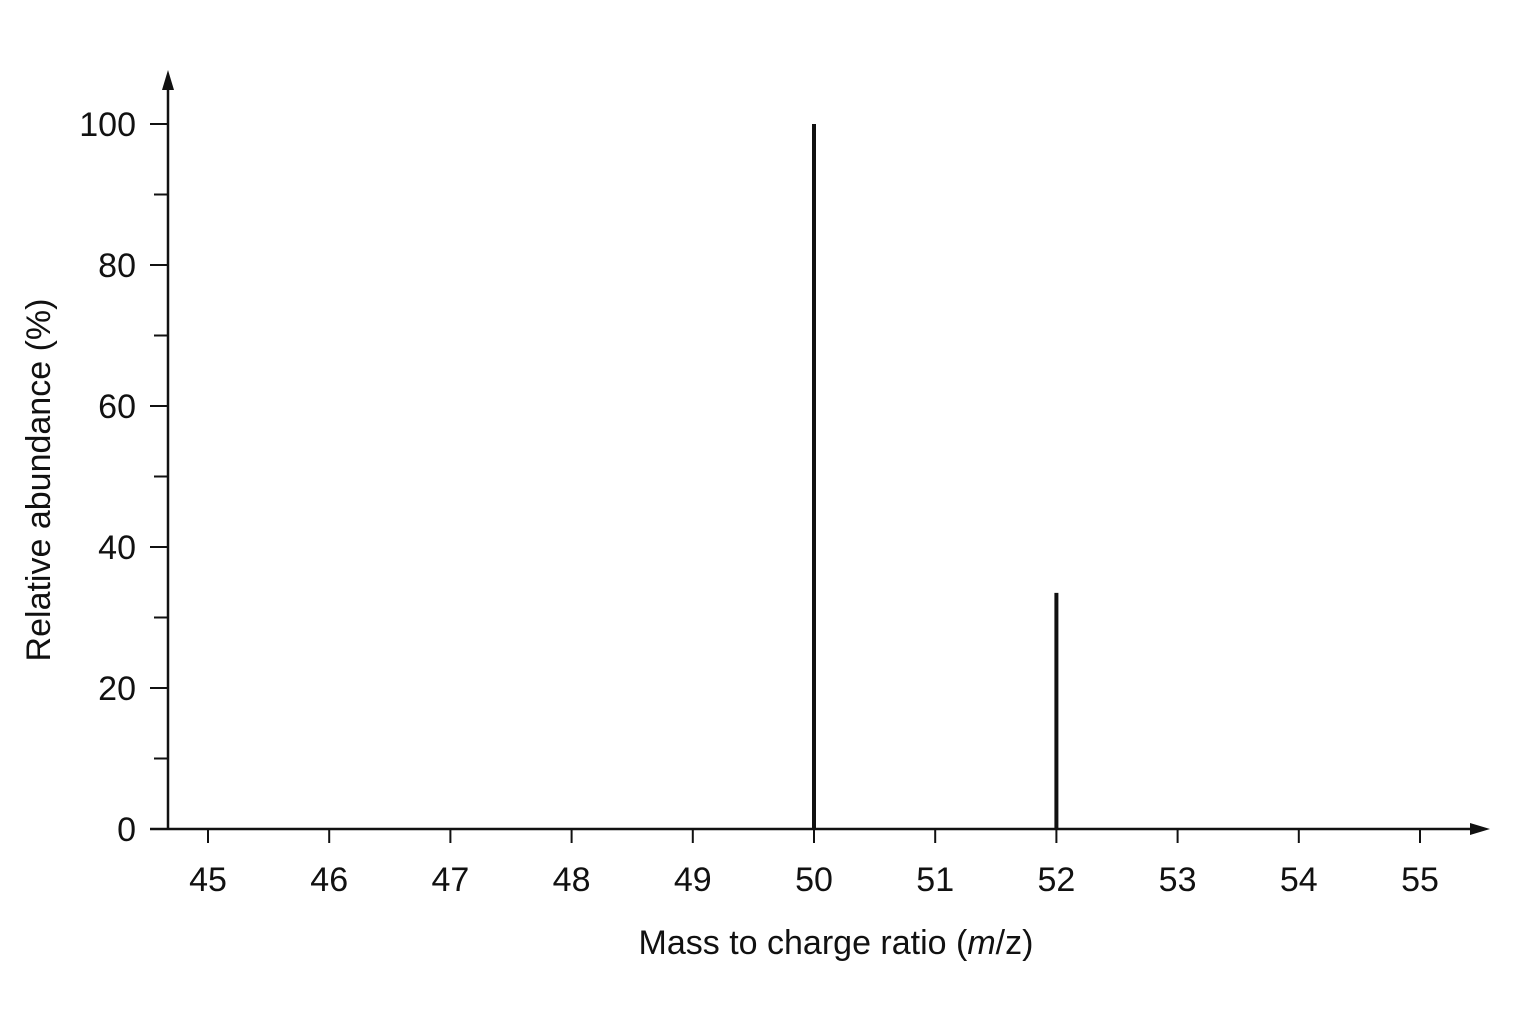 Image resolution: width=1536 pixels, height=1024 pixels. What do you see at coordinates (693, 880) in the screenshot?
I see `x-tick-label: 49` at bounding box center [693, 880].